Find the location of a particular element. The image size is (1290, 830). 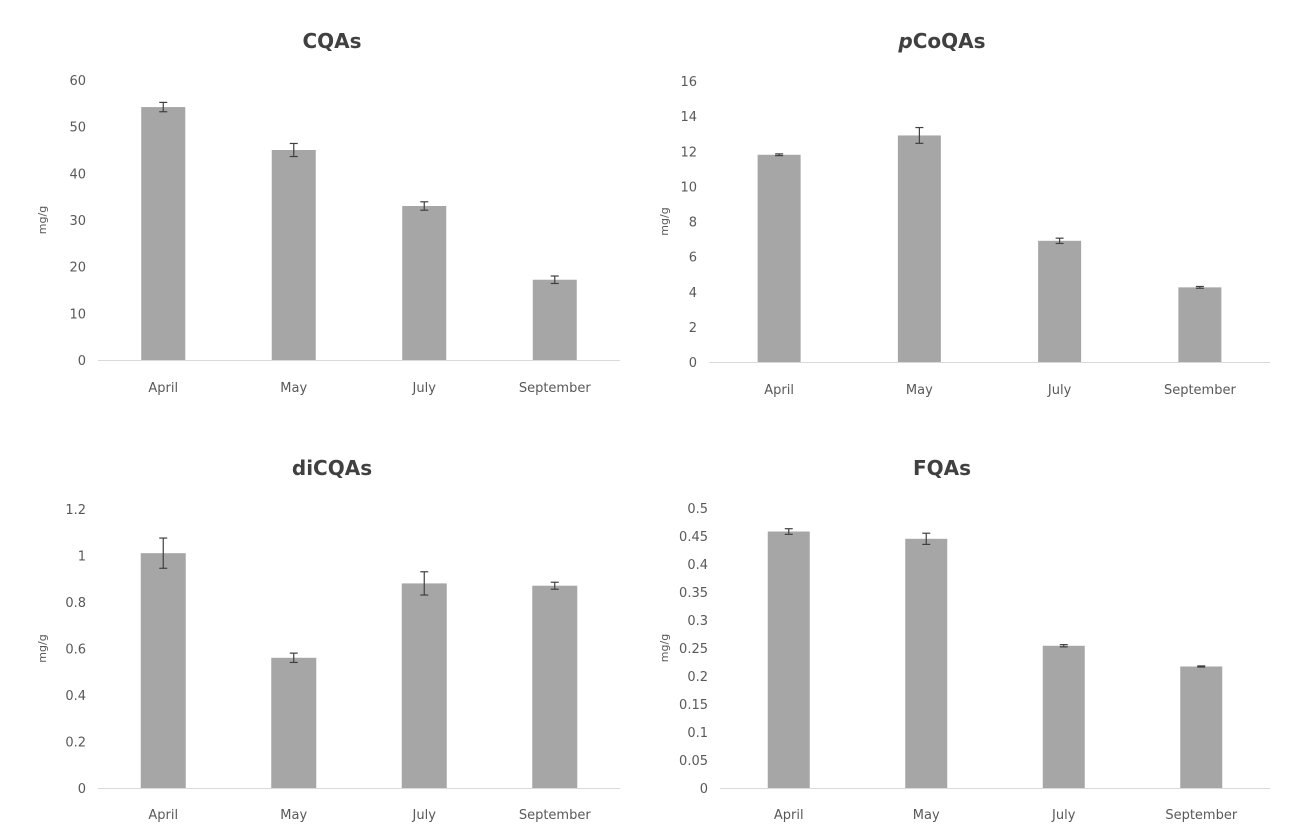

y-tick-label: 0.25 is located at coordinates (693, 649).